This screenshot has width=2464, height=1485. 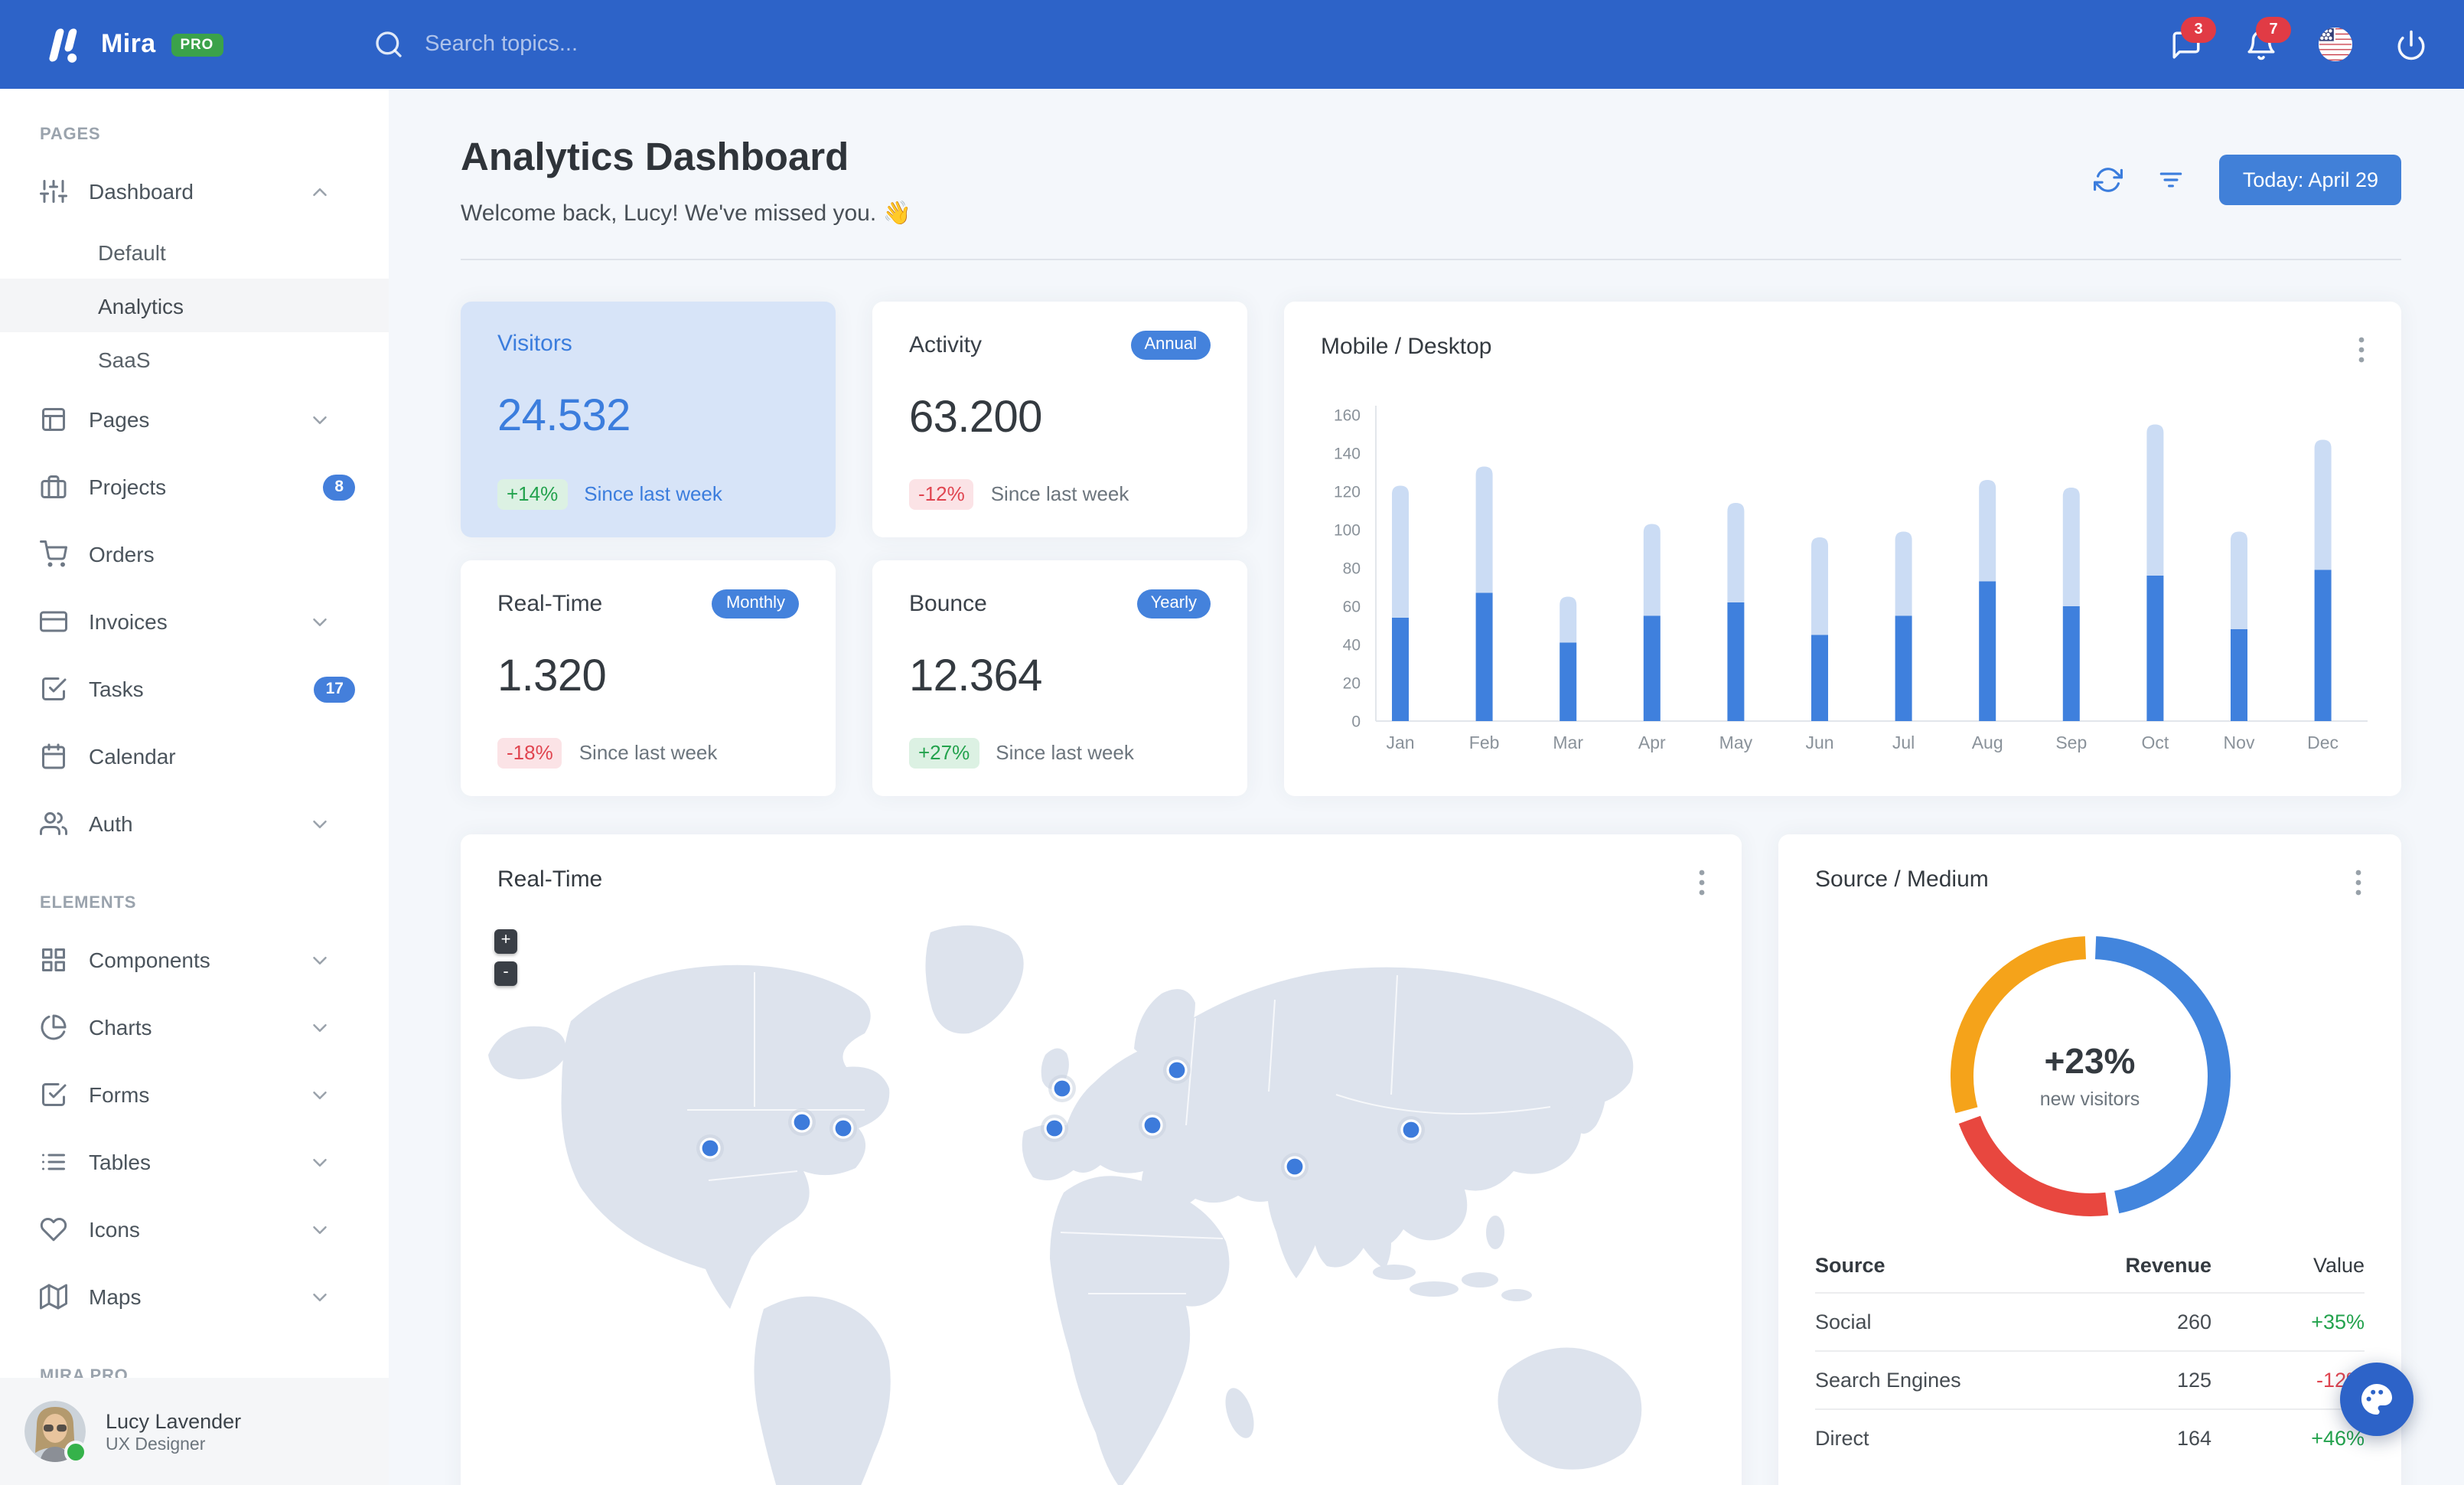 What do you see at coordinates (686, 213) in the screenshot?
I see `welcome-message: Welcome back, Lucy! We've missed you. 👋` at bounding box center [686, 213].